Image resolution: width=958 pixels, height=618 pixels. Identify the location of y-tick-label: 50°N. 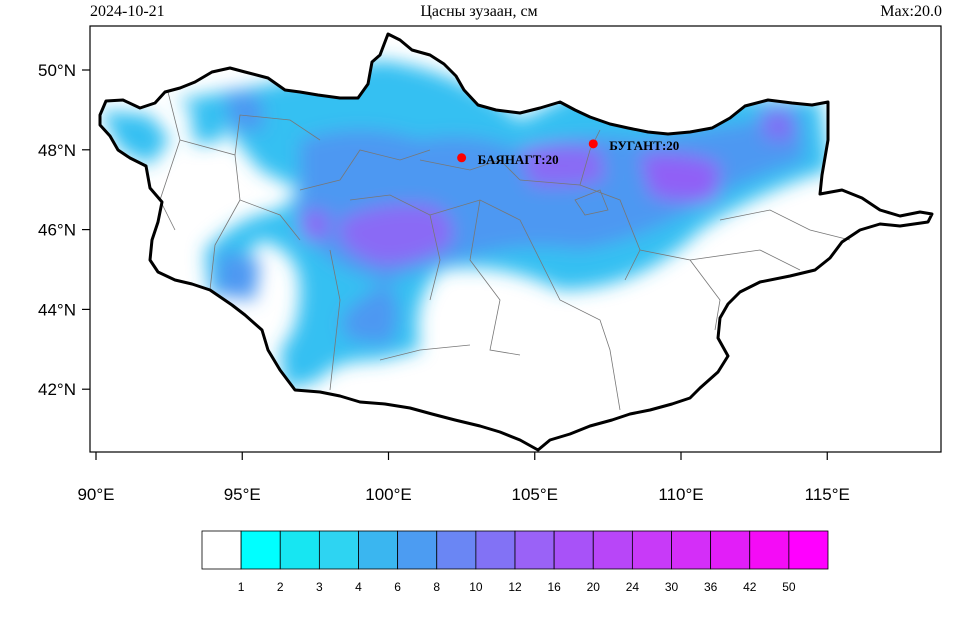
(57, 70).